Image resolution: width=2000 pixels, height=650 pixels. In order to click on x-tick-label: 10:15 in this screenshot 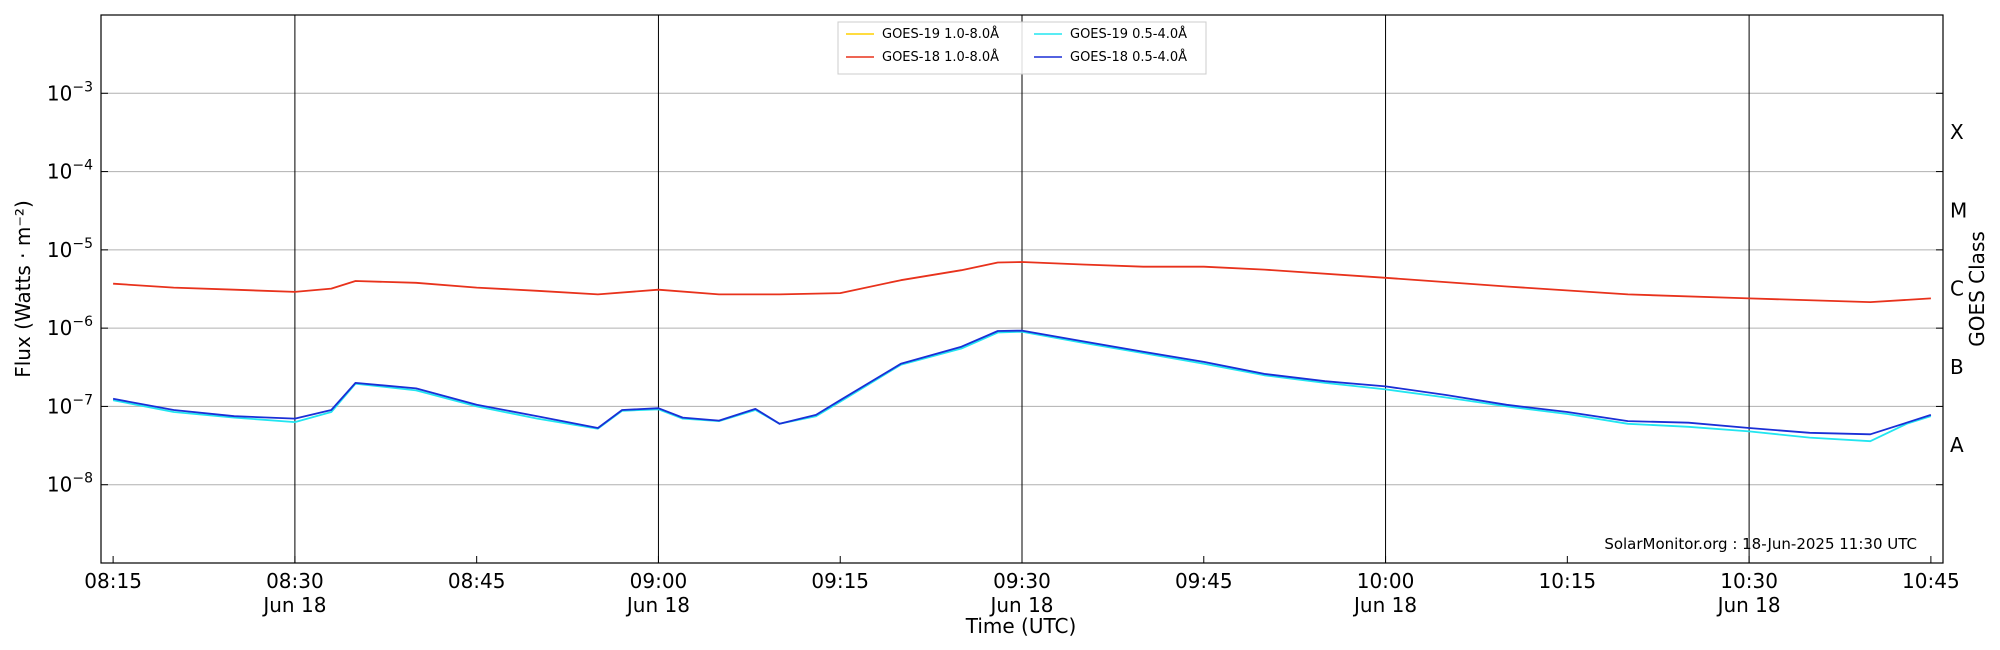, I will do `click(1568, 581)`.